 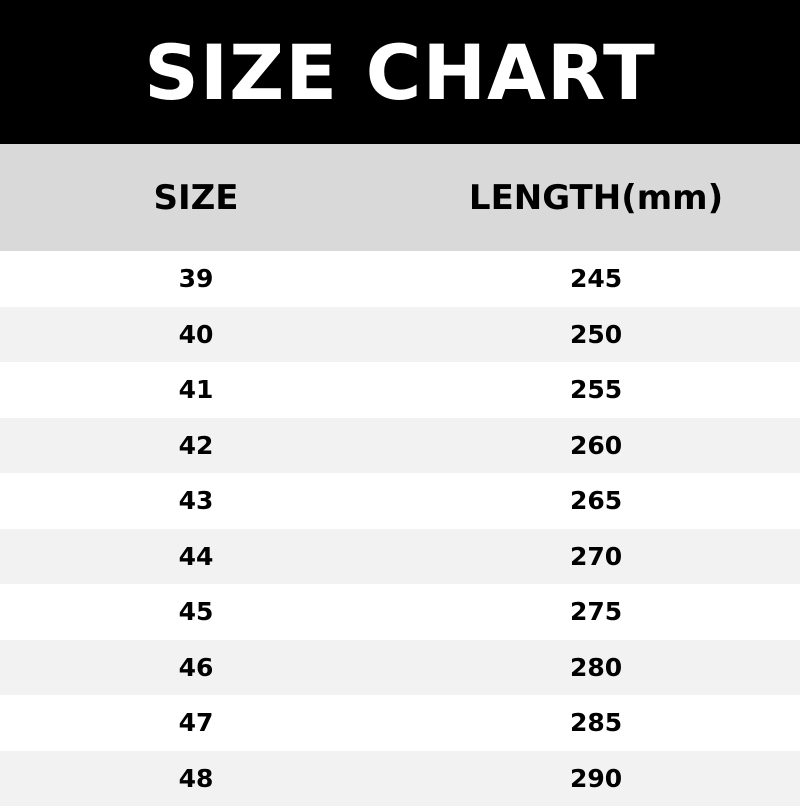 What do you see at coordinates (196, 556) in the screenshot?
I see `size-cell: 44` at bounding box center [196, 556].